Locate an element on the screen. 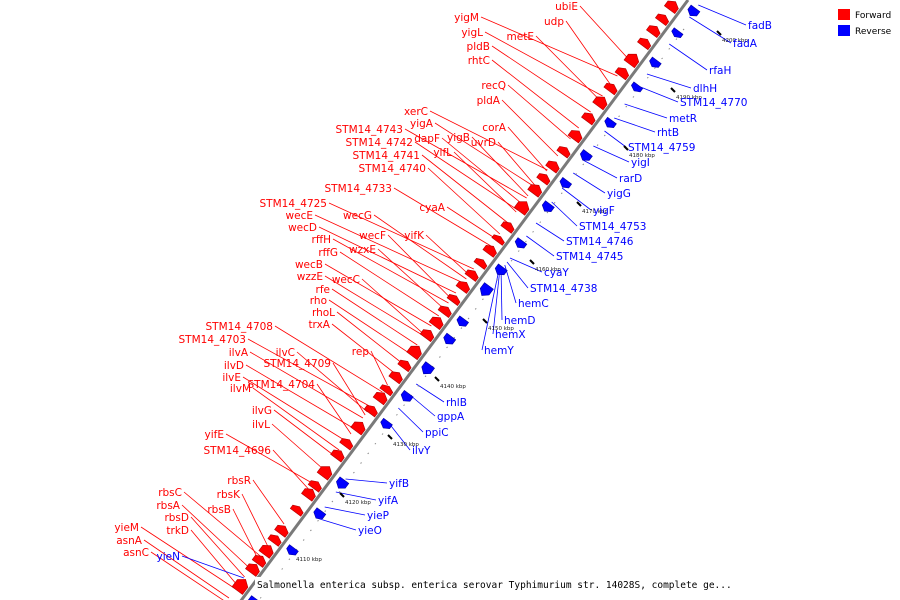  gene-label-yigl: yigL is located at coordinates (472, 33).